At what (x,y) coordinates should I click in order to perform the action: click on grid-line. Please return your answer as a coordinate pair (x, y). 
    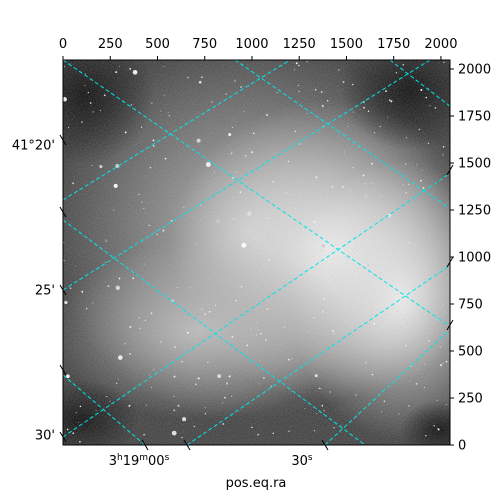
    Looking at the image, I should click on (419, 83).